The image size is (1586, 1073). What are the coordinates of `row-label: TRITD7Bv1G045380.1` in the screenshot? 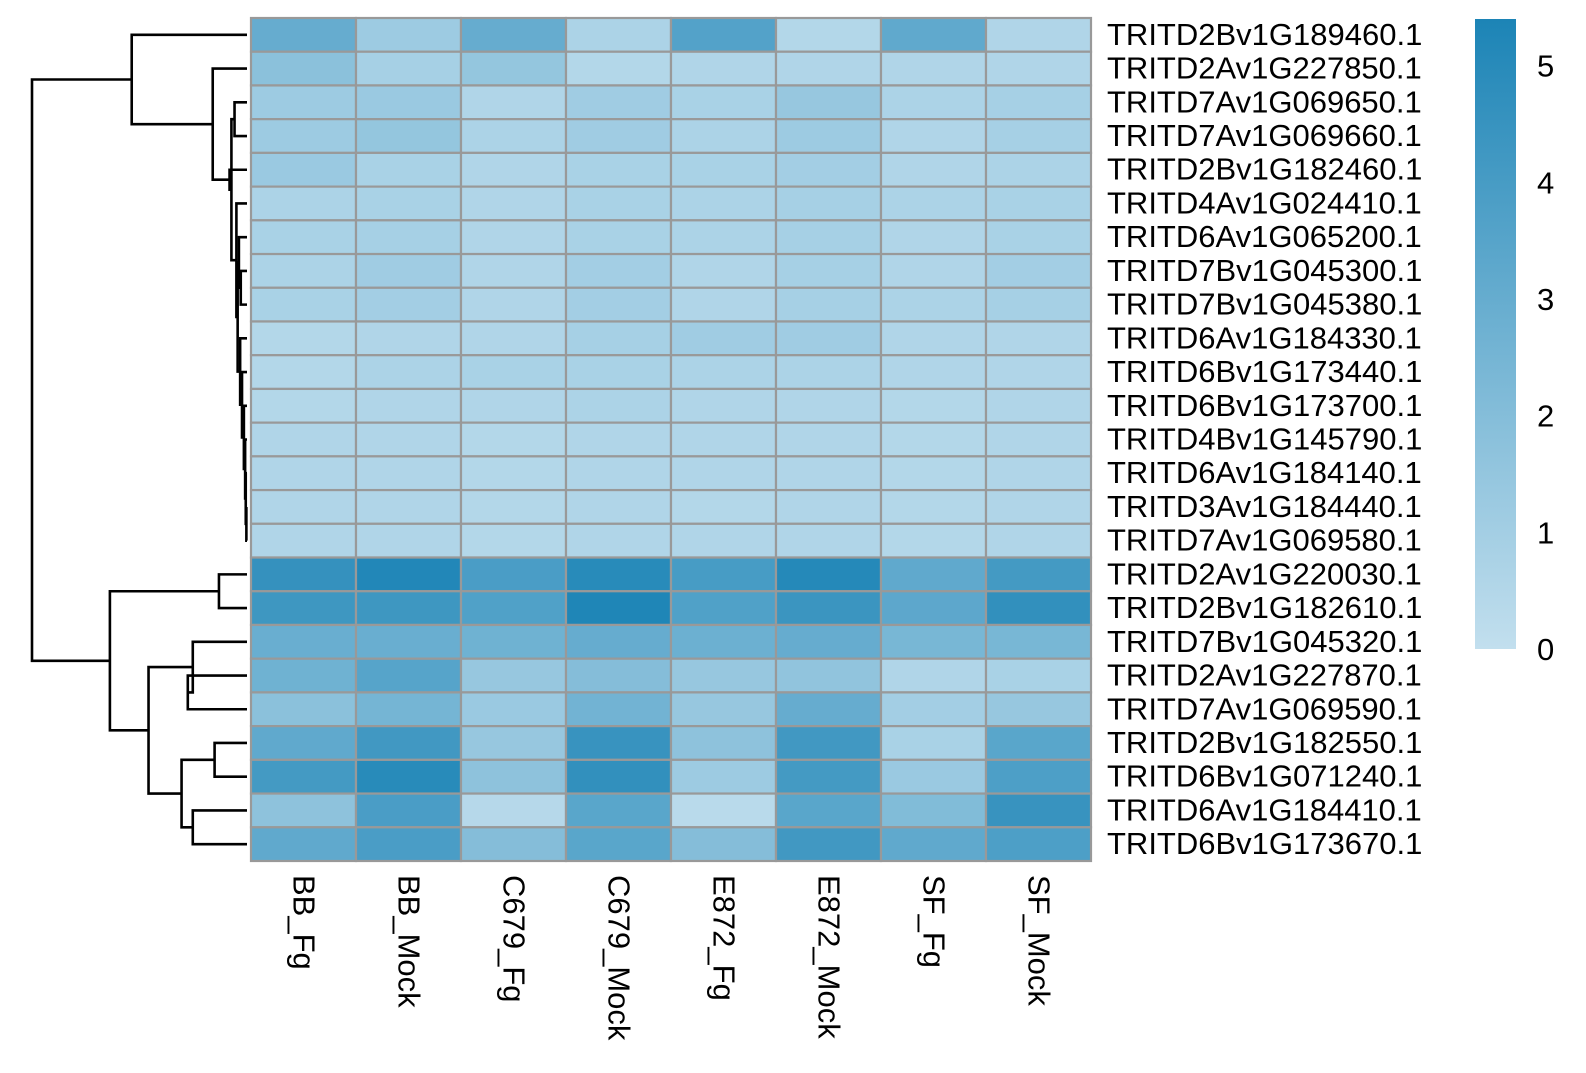 It's located at (1264, 304).